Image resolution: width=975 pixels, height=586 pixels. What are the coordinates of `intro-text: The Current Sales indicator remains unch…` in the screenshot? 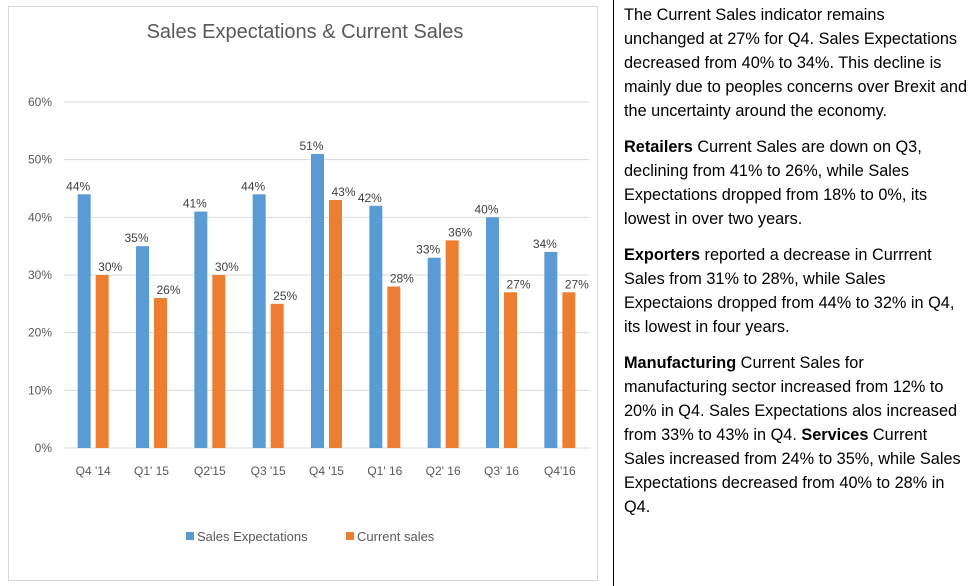 It's located at (796, 63).